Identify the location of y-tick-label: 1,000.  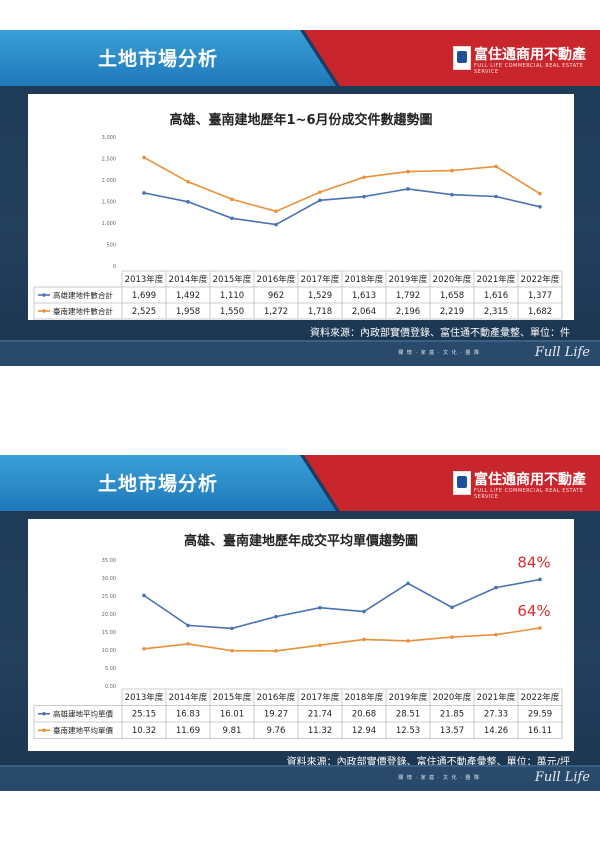
(109, 224).